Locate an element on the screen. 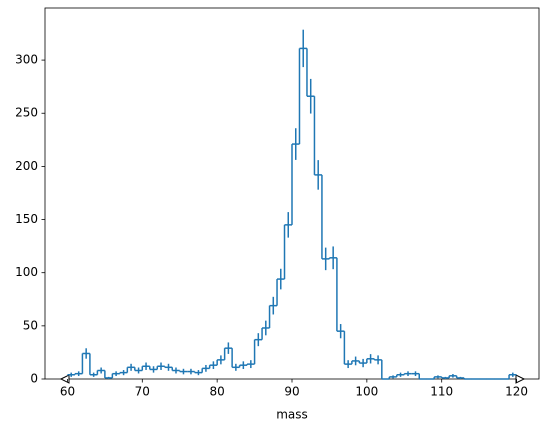 The width and height of the screenshot is (552, 432). x-tick-label: 120 is located at coordinates (516, 392).